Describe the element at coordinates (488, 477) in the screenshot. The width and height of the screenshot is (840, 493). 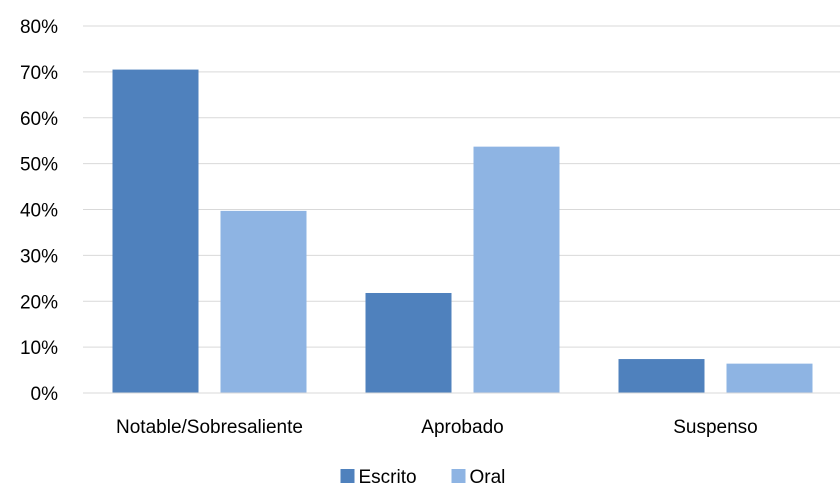
I see `legend-label-oral: Oral` at that location.